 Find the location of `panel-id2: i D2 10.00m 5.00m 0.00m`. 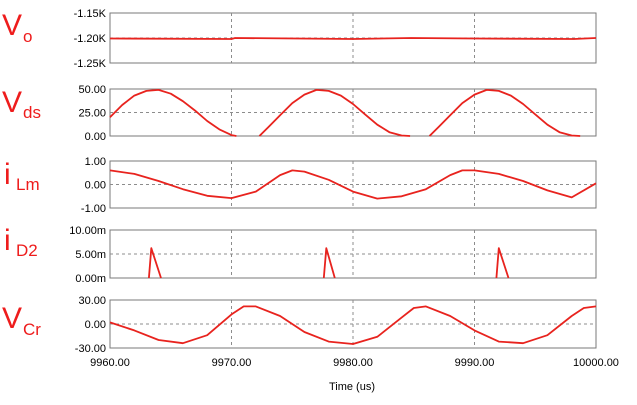

panel-id2: i D2 10.00m 5.00m 0.00m is located at coordinates (300, 254).